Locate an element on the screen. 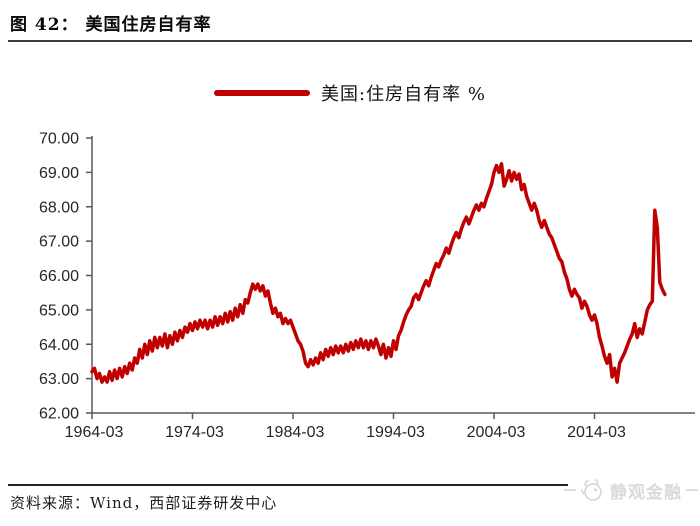 The height and width of the screenshot is (526, 700). source-note: 资料来源：Wind，西部证券研发中心 is located at coordinates (144, 503).